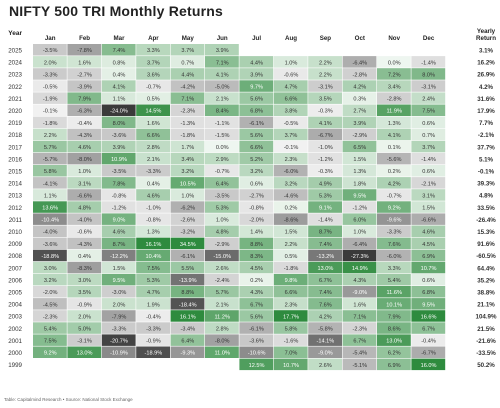 The image size is (500, 408). I want to click on cell-value: -6.7%, so click(325, 136).